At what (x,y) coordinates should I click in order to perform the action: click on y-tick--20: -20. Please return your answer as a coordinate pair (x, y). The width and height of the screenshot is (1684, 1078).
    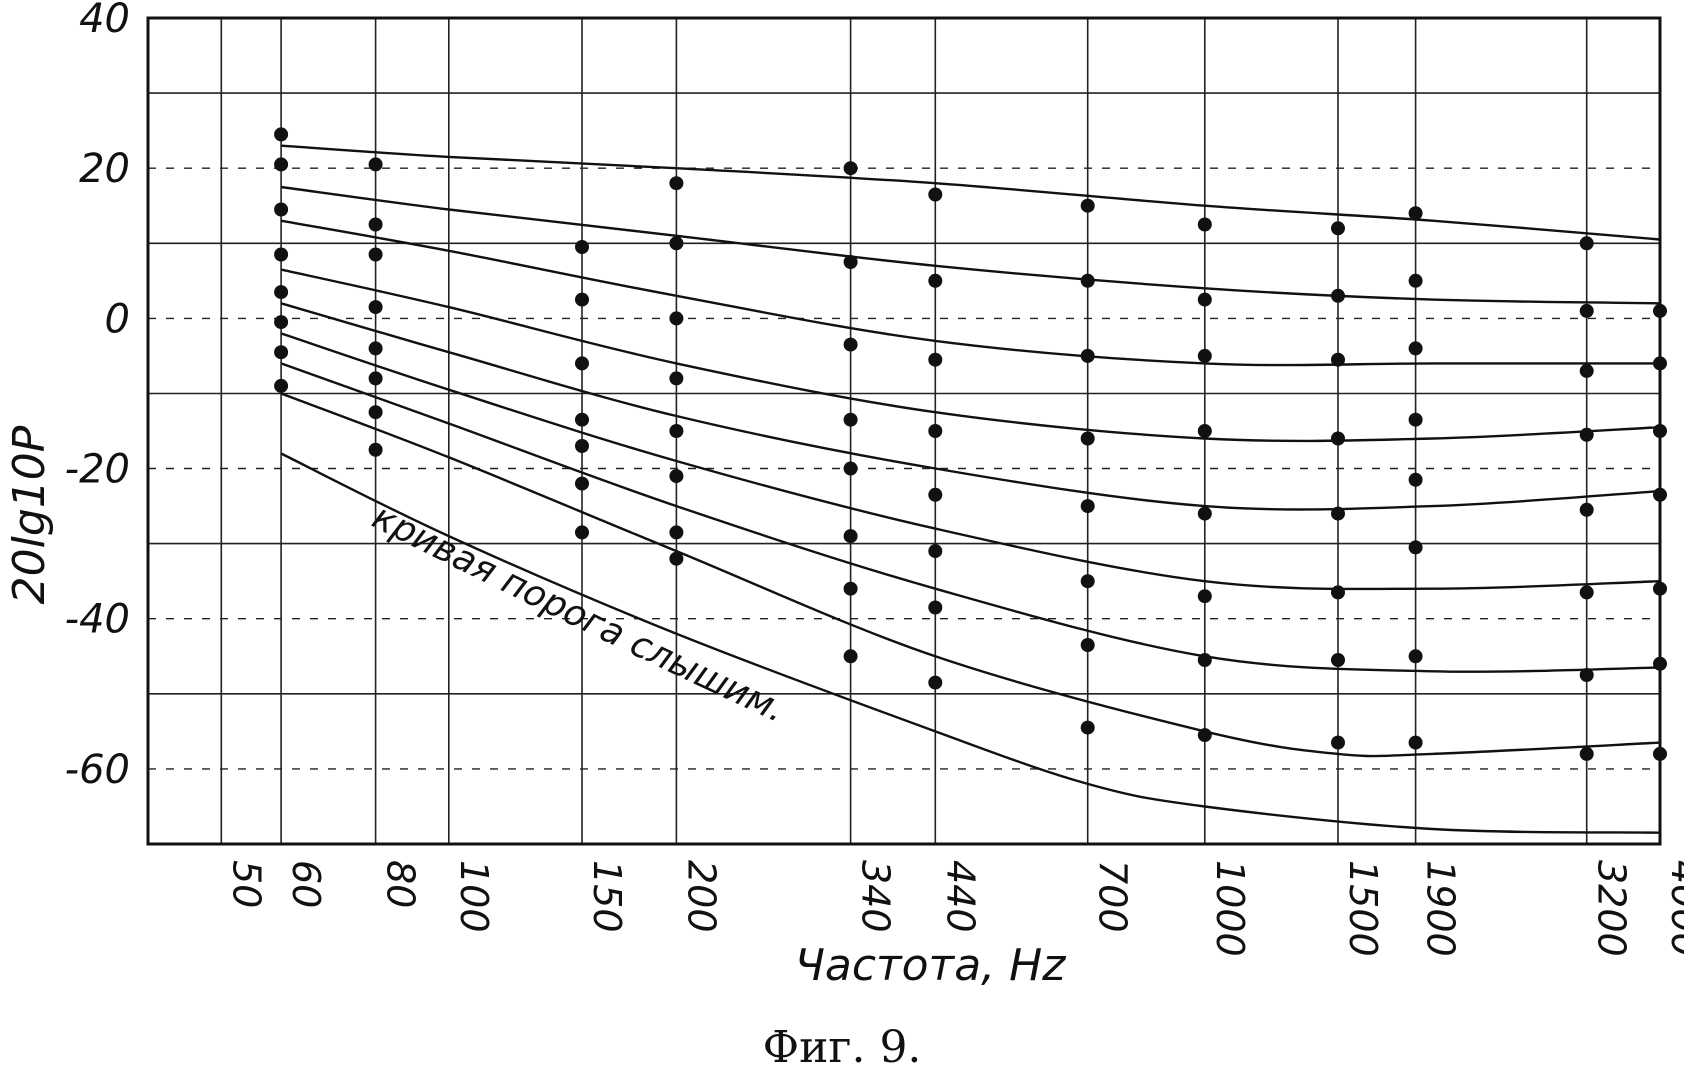
    Looking at the image, I should click on (97, 470).